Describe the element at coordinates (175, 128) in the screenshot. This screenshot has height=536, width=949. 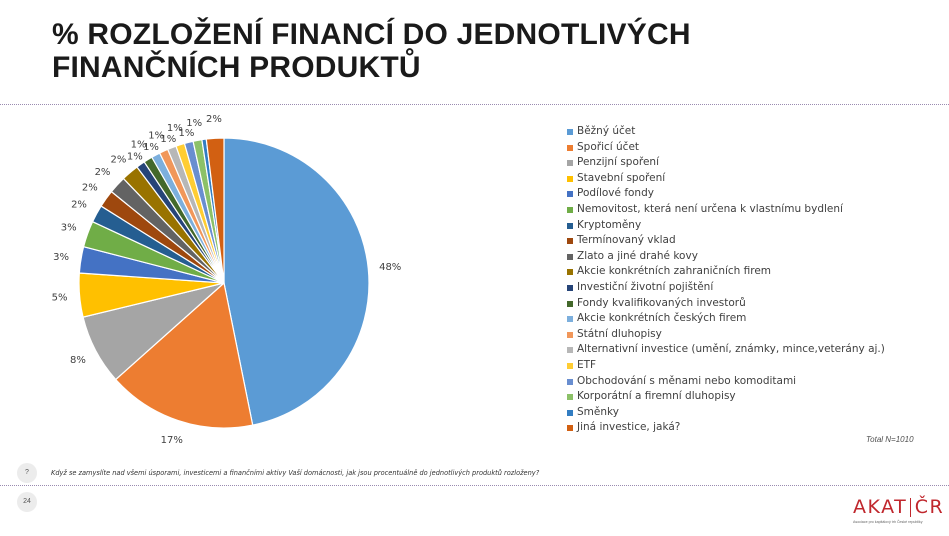
I see `data-label-etf: 1%` at that location.